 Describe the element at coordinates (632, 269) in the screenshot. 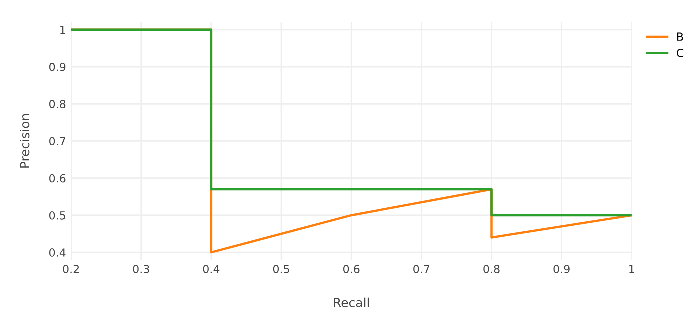

I see `x-tick-label: 1` at that location.